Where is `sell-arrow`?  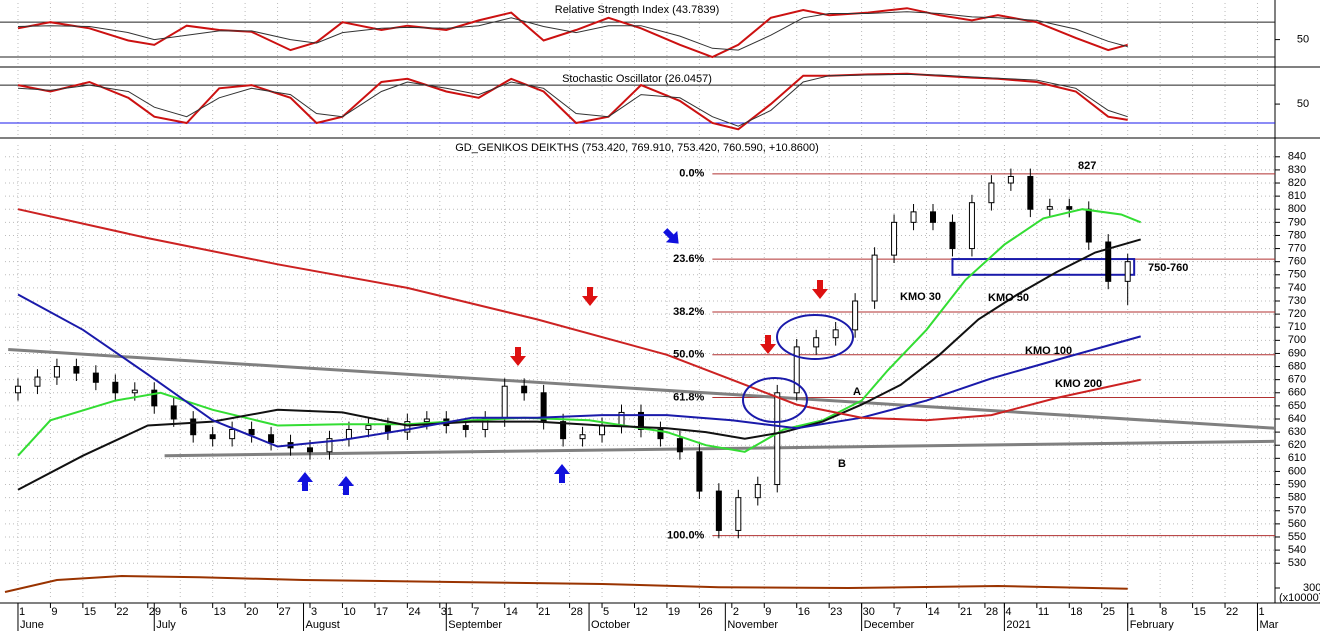 sell-arrow is located at coordinates (820, 289).